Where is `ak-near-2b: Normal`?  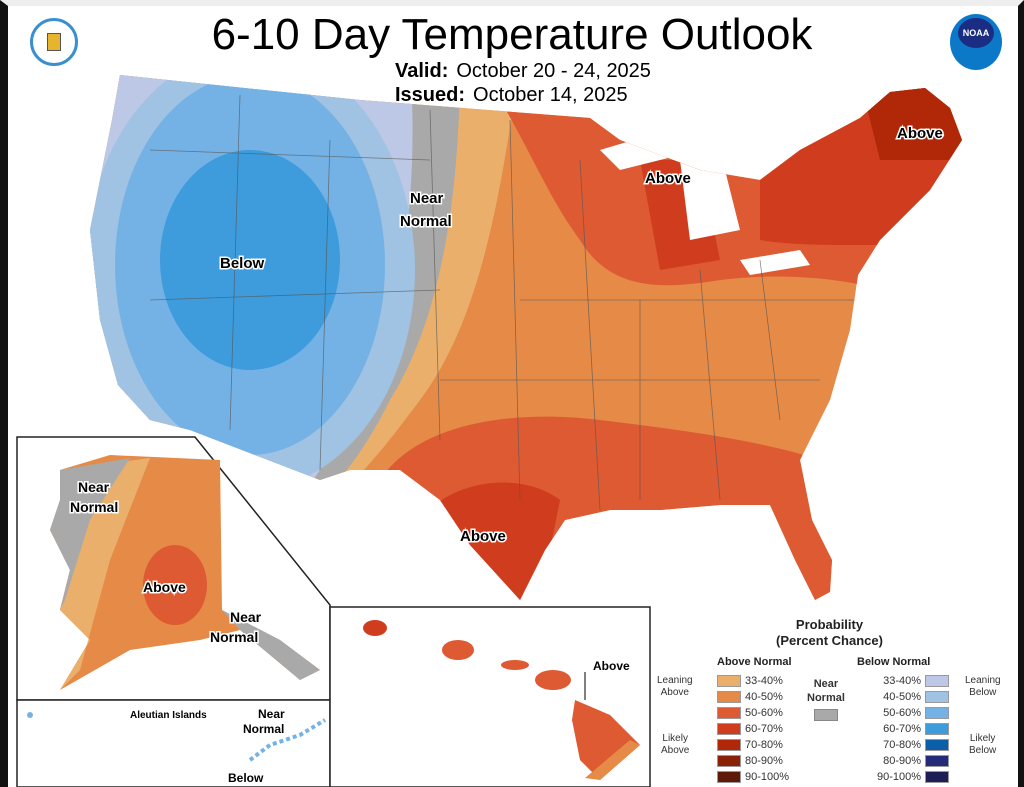 ak-near-2b: Normal is located at coordinates (234, 637).